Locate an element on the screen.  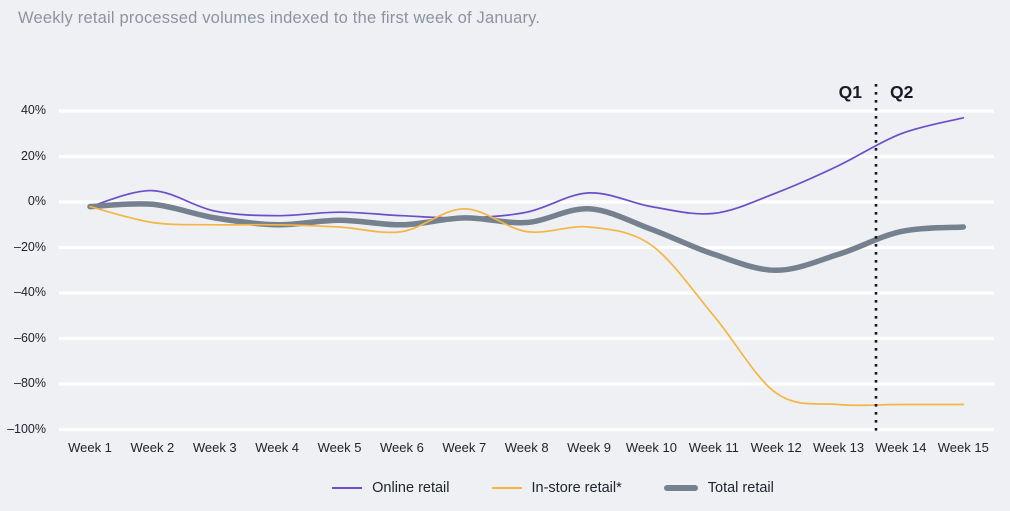
x-tick-label: Week 9 is located at coordinates (589, 447).